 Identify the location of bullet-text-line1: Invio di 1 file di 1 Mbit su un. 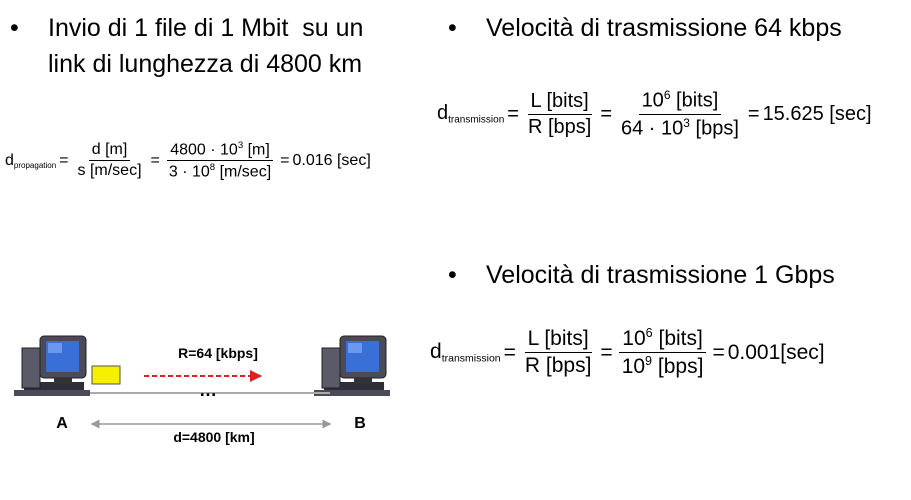
(206, 28).